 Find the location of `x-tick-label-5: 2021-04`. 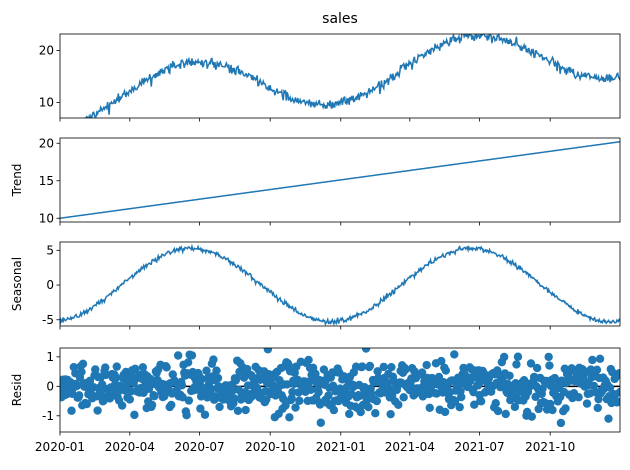

x-tick-label-5: 2021-04 is located at coordinates (410, 447).